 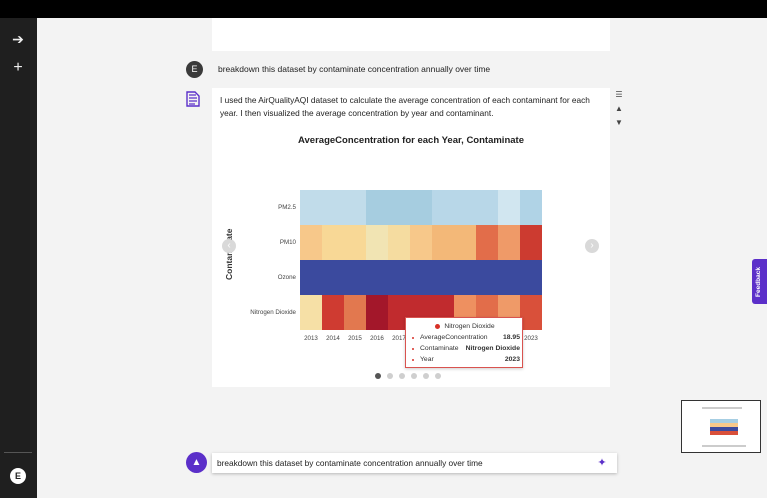 I want to click on heatmap-col-label: 2013, so click(x=311, y=338).